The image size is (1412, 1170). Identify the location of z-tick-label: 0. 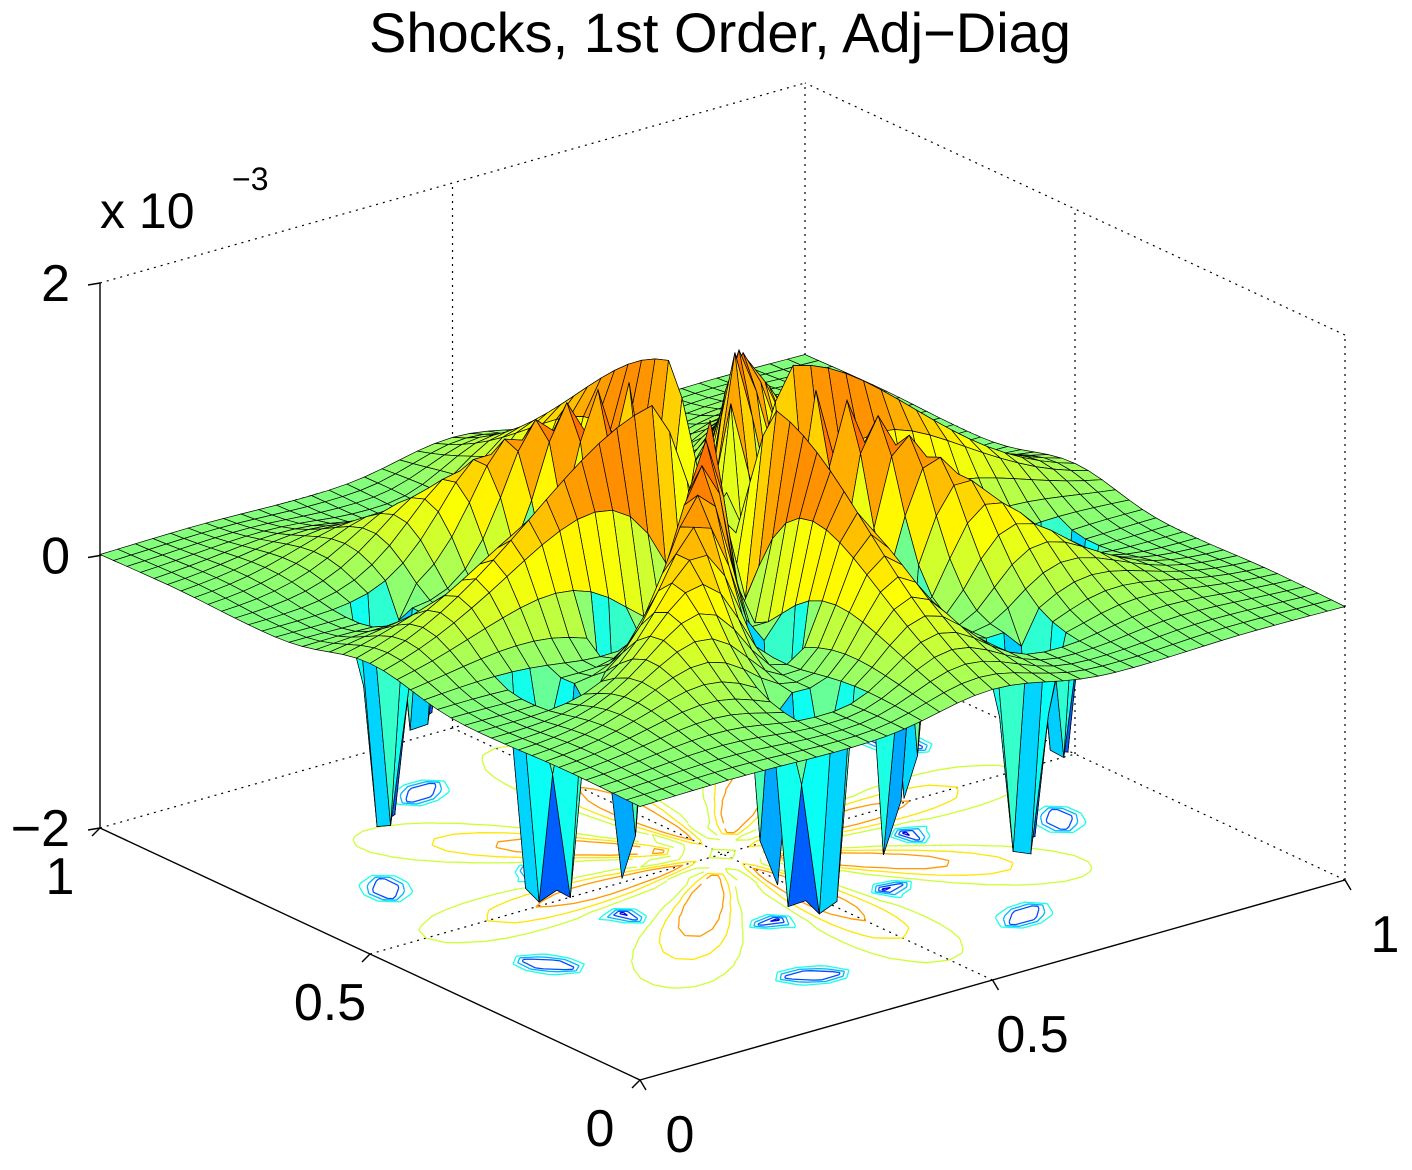
(55, 557).